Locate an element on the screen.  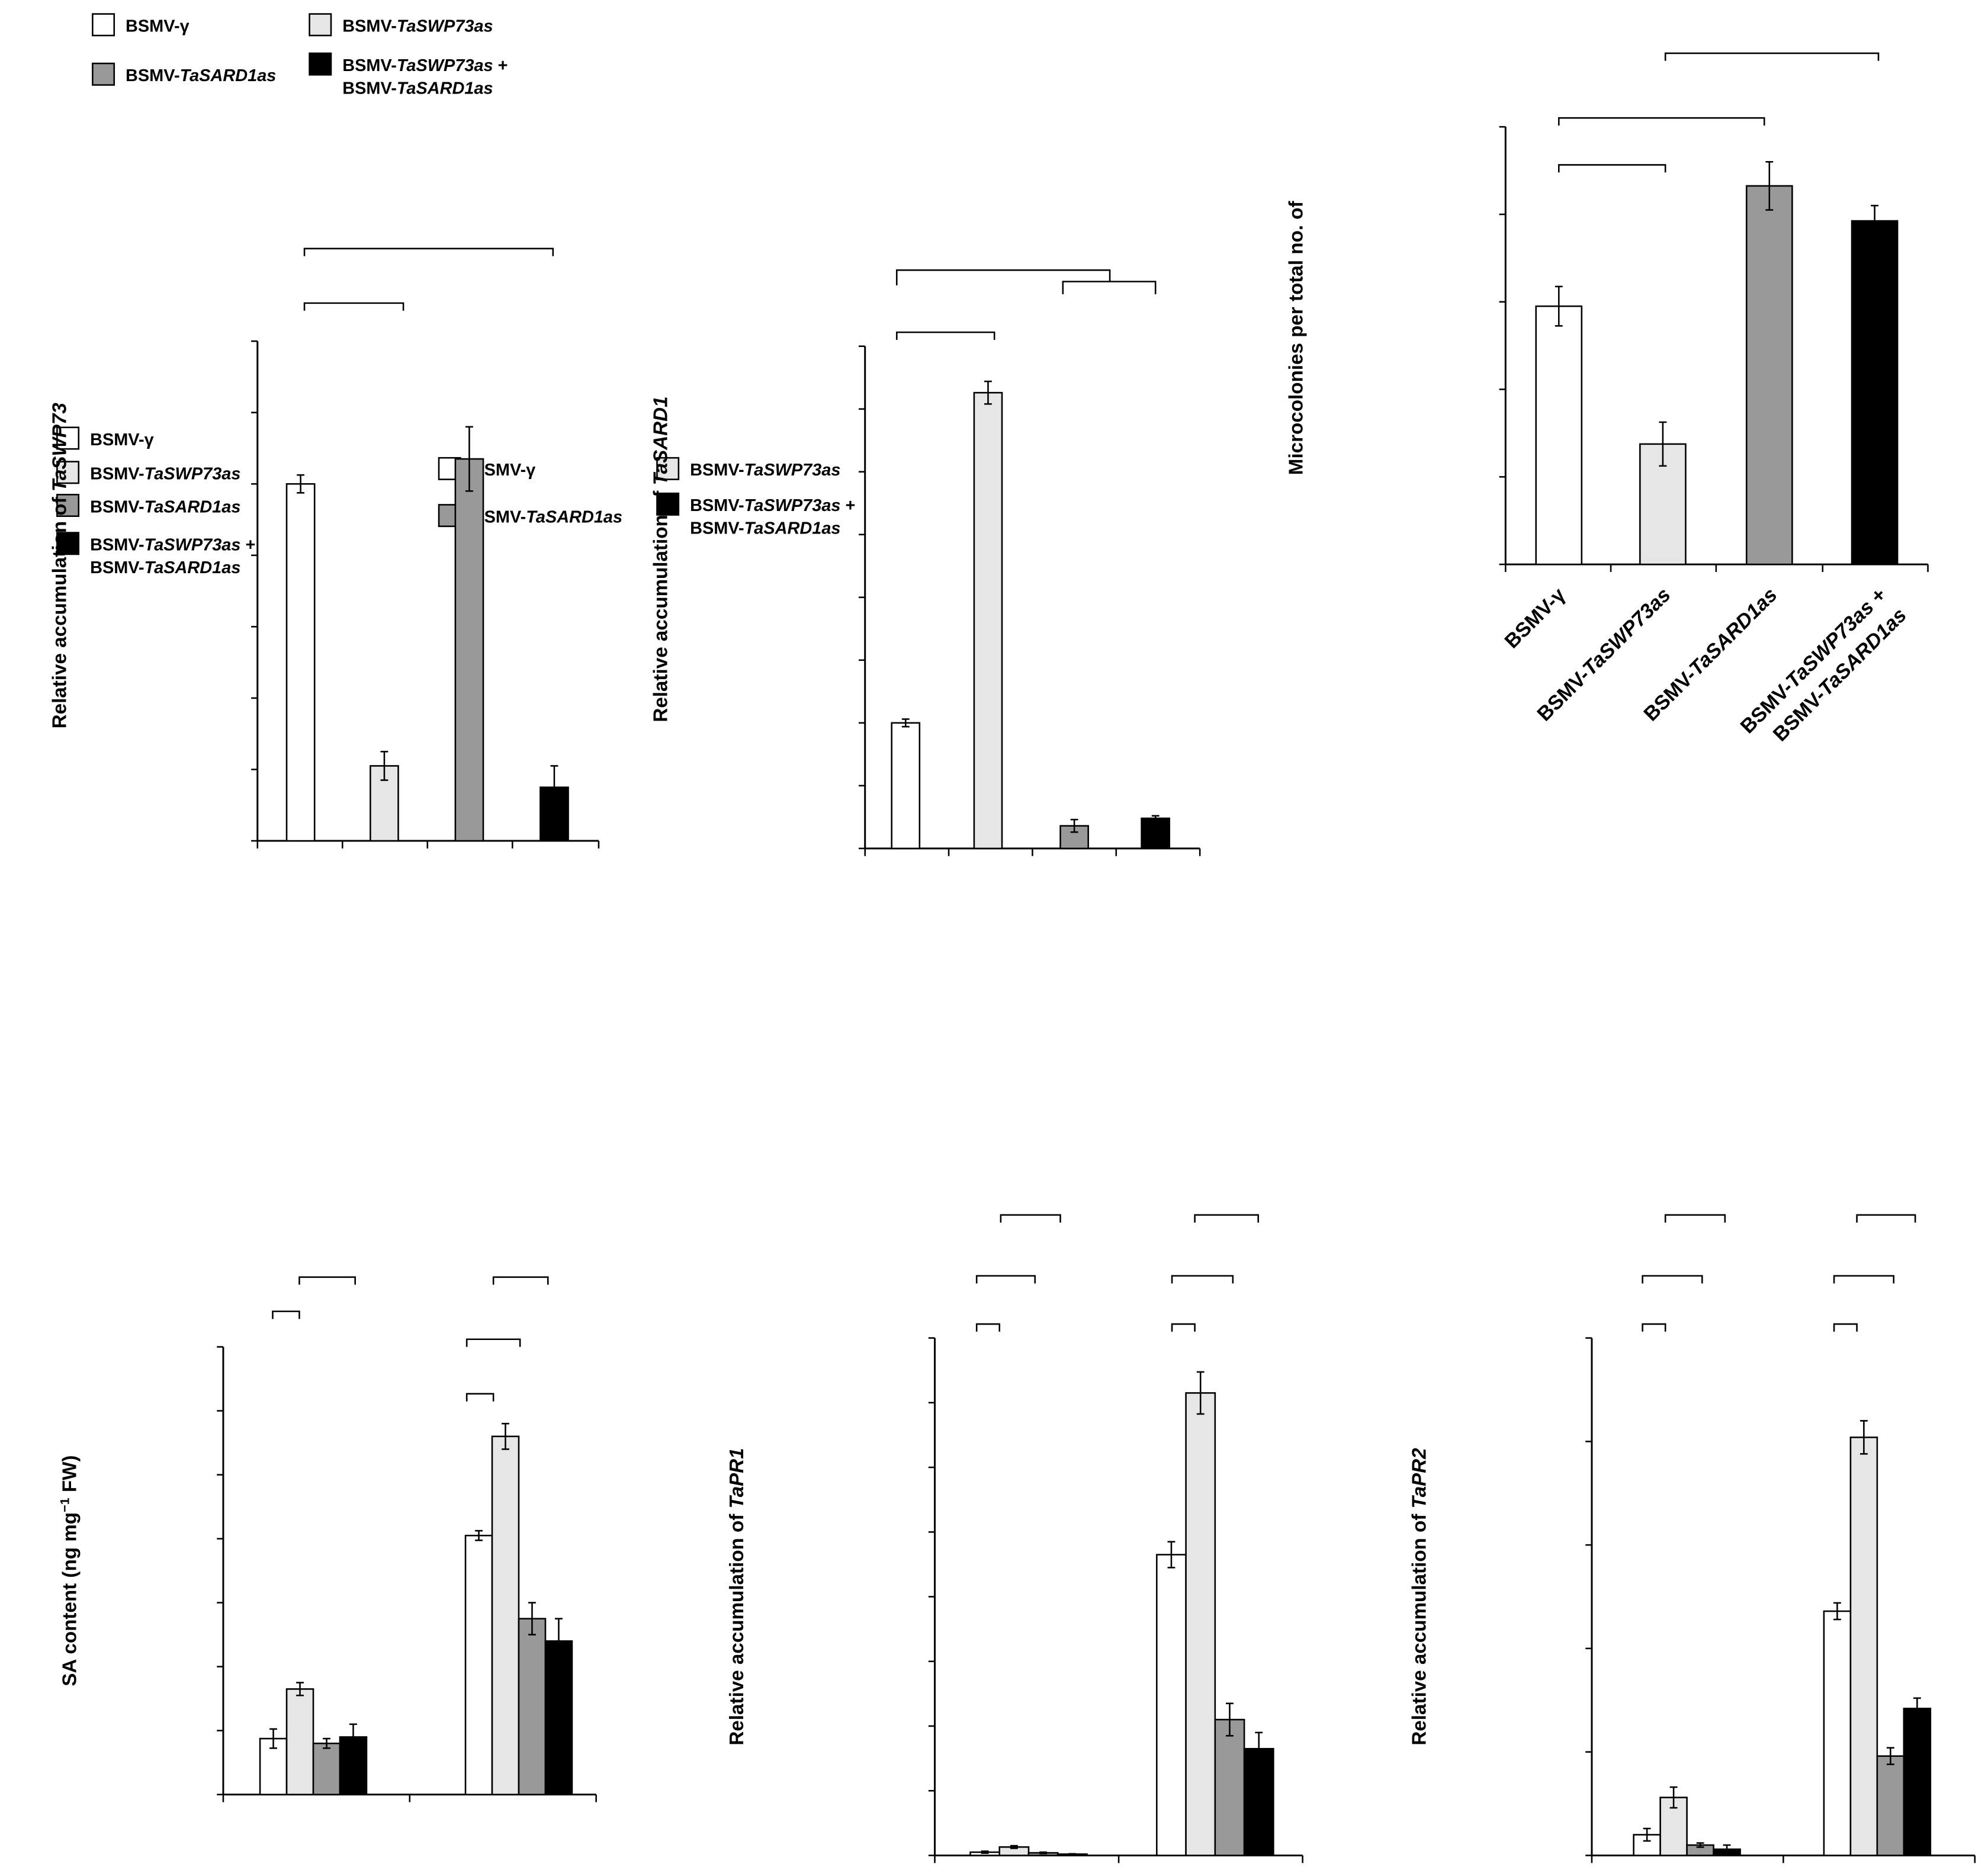
bar-s-bgt is located at coordinates (505, 1615).